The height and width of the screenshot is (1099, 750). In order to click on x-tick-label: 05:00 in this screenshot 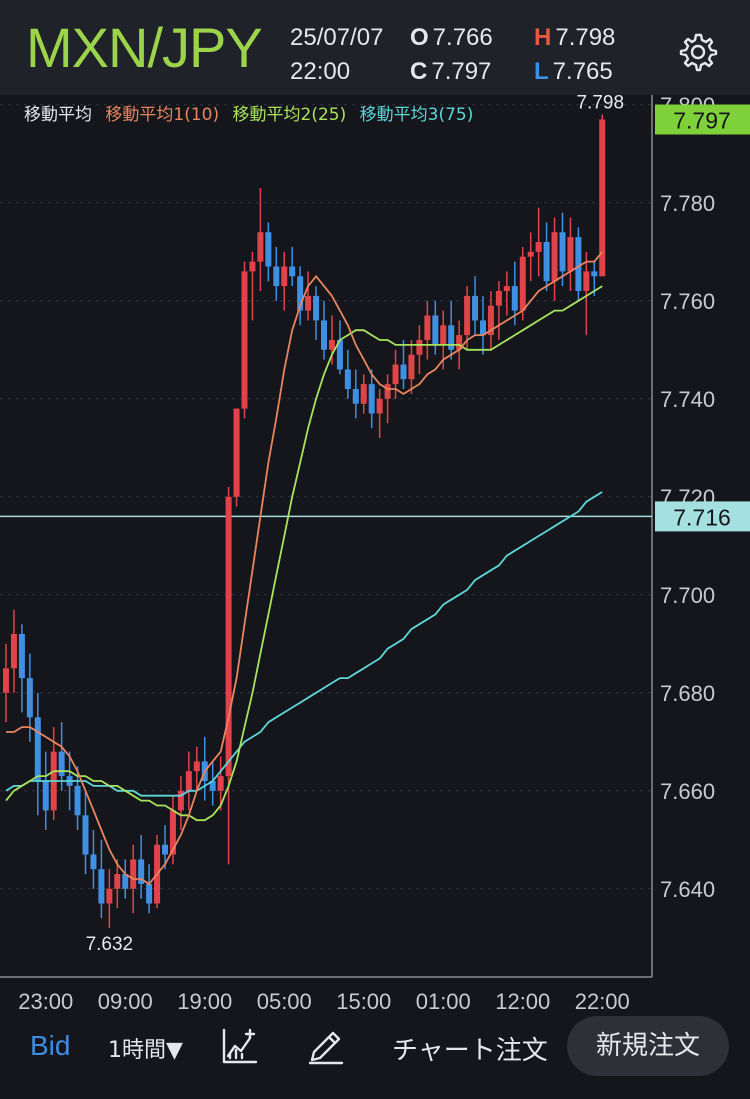, I will do `click(284, 1000)`.